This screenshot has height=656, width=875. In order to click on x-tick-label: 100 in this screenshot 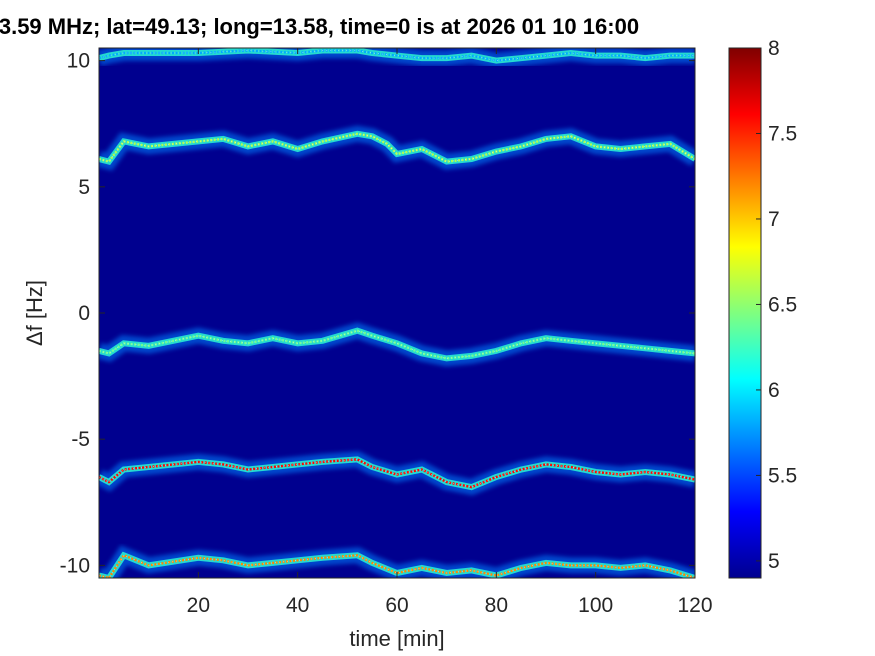, I will do `click(595, 605)`.